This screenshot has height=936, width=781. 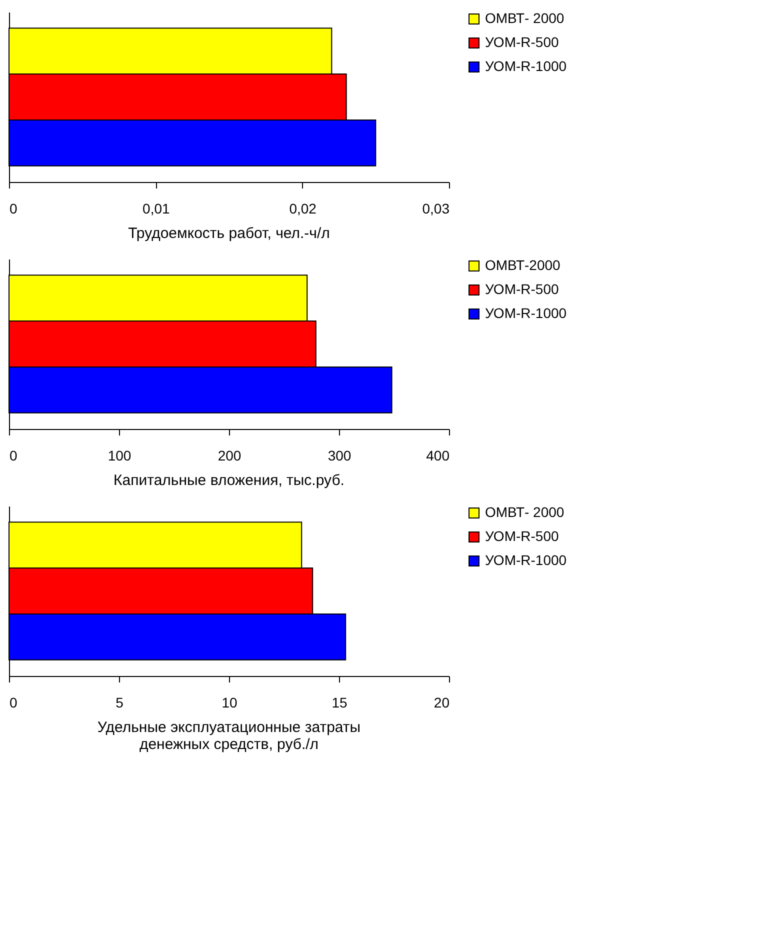 I want to click on x-axis-title: Удельные эксплуатационные затраты денежных средств, руб./л, so click(x=229, y=736).